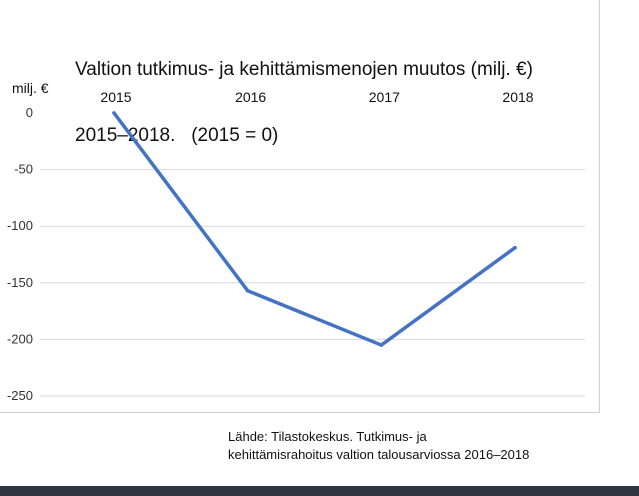 The width and height of the screenshot is (639, 496). I want to click on chart-title-line-2: 2015–2018. (2015 = 0), so click(177, 135).